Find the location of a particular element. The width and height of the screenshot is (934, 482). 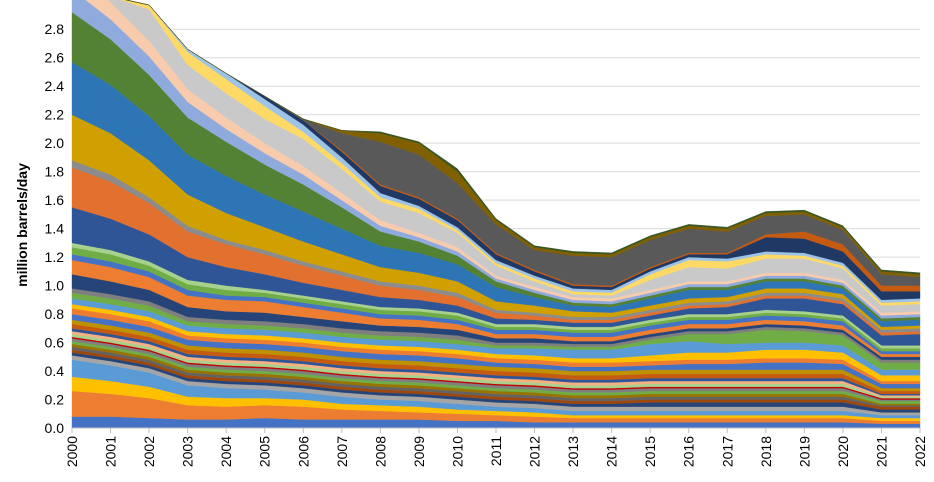

y-tick-label: 0.4 is located at coordinates (55, 371).